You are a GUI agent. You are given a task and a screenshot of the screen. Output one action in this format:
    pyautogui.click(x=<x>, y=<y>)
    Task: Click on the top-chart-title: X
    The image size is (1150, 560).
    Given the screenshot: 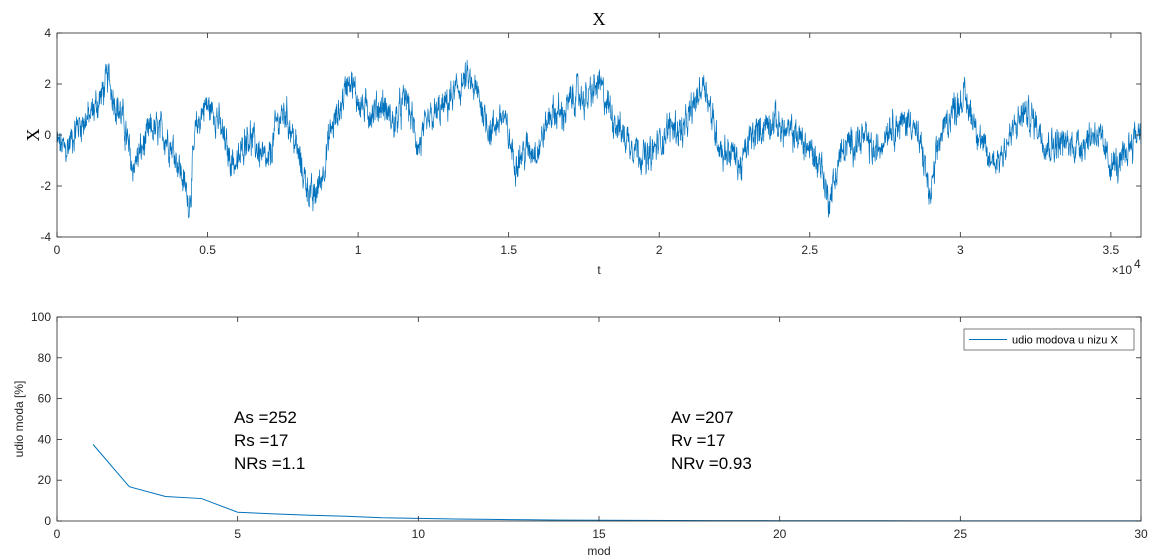 What is the action you would take?
    pyautogui.click(x=599, y=19)
    